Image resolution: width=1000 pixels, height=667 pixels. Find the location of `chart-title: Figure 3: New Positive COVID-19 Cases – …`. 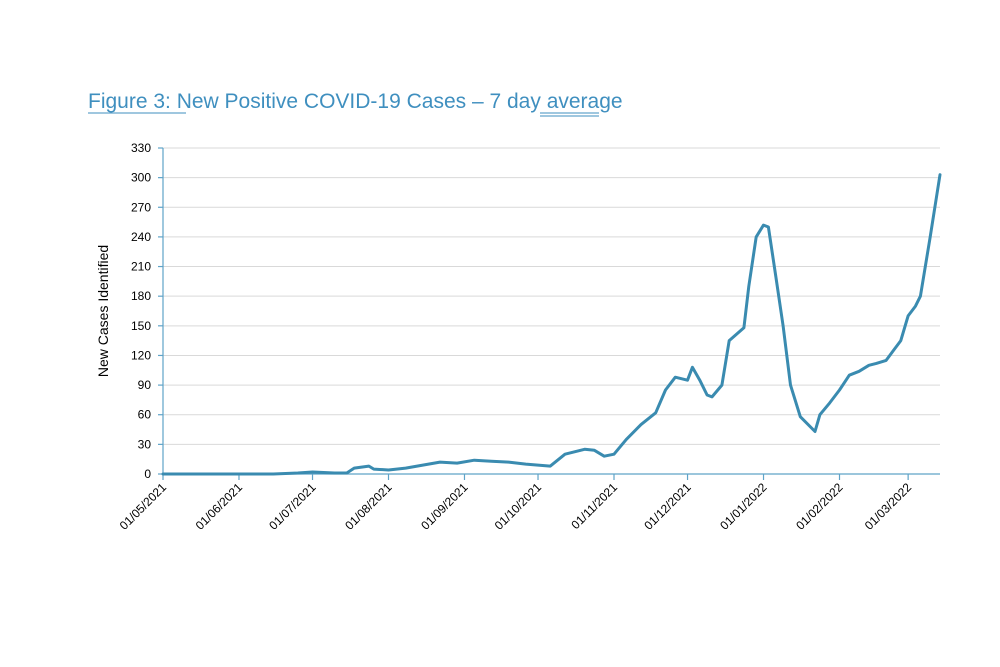

chart-title: Figure 3: New Positive COVID-19 Cases – … is located at coordinates (355, 101).